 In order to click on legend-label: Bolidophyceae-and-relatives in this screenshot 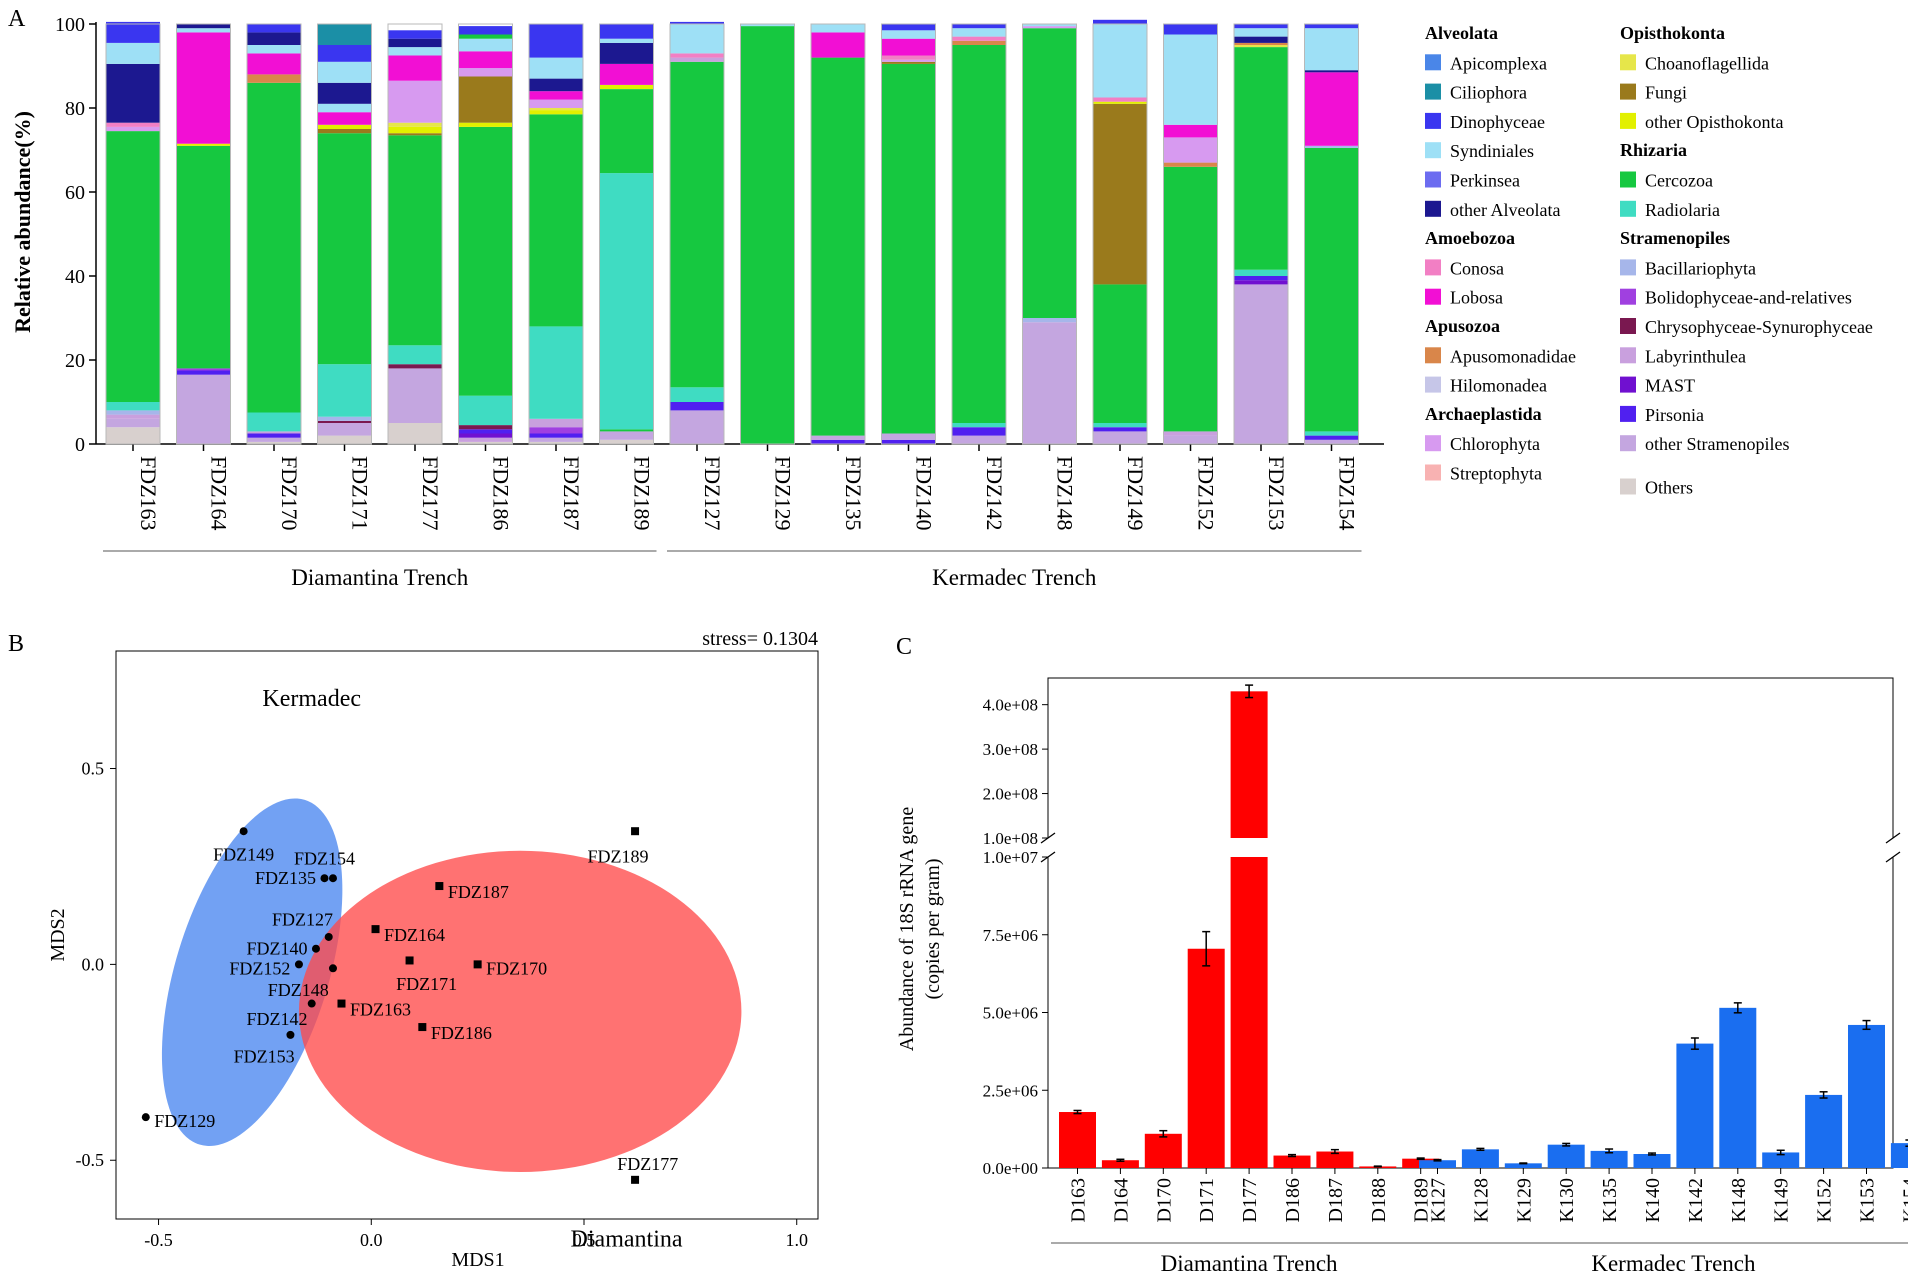, I will do `click(1748, 298)`.